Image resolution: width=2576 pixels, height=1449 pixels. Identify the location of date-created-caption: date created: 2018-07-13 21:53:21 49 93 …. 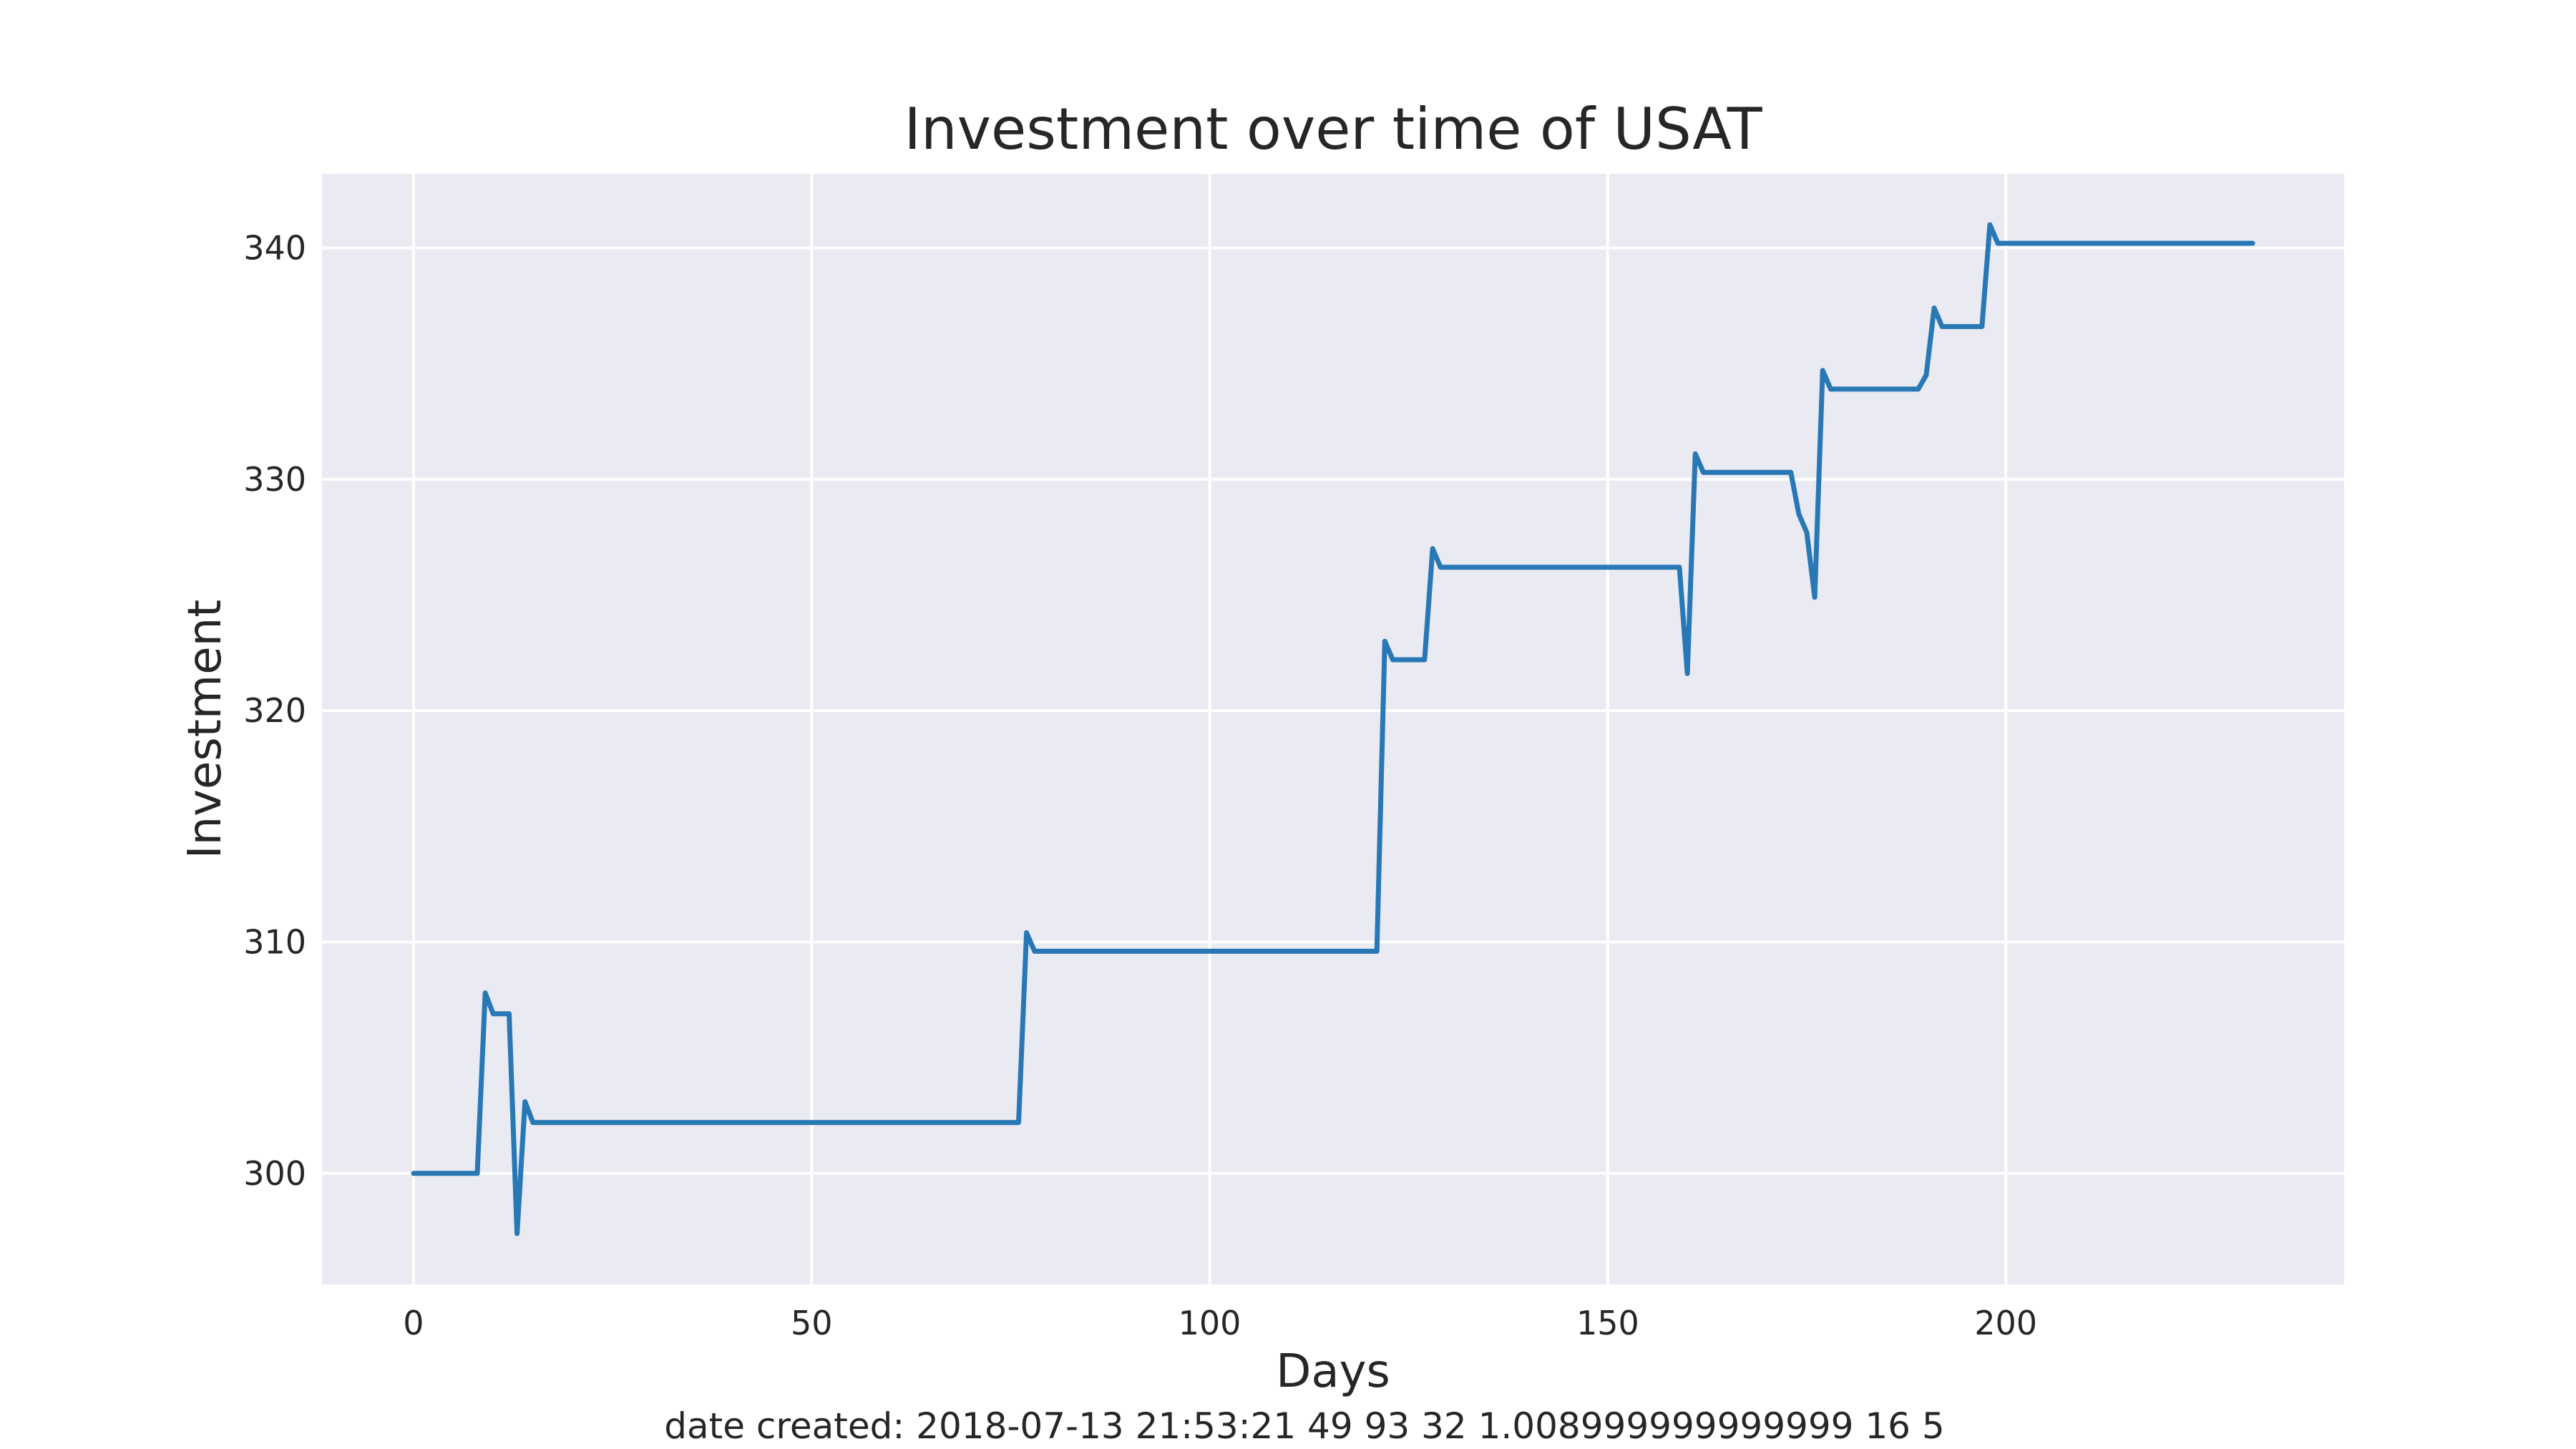
(1304, 1426).